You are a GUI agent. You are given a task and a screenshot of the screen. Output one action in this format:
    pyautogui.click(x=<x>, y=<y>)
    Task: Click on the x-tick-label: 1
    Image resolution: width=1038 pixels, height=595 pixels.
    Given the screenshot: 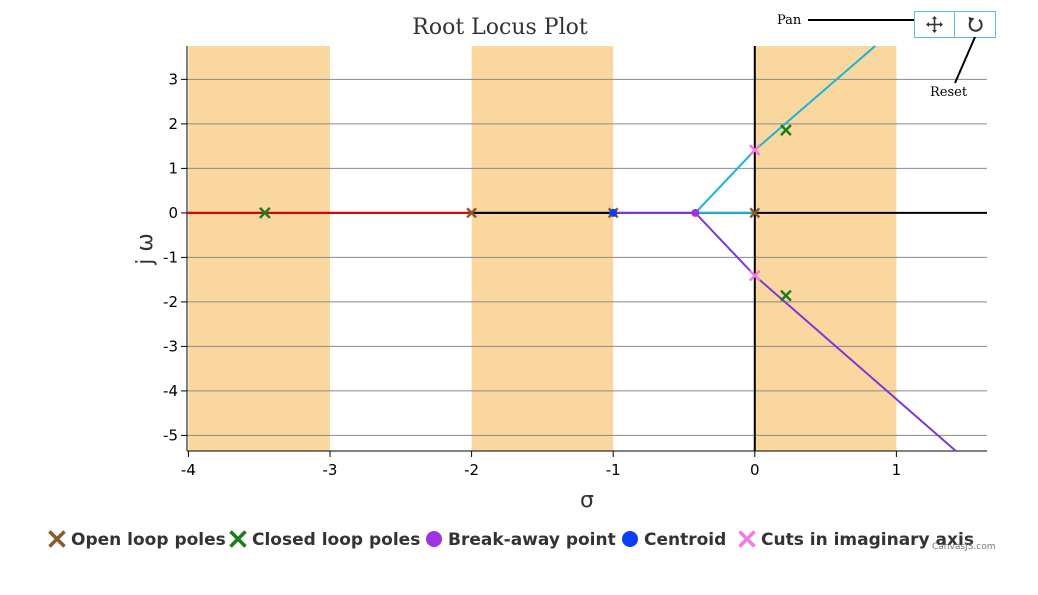 What is the action you would take?
    pyautogui.click(x=897, y=470)
    